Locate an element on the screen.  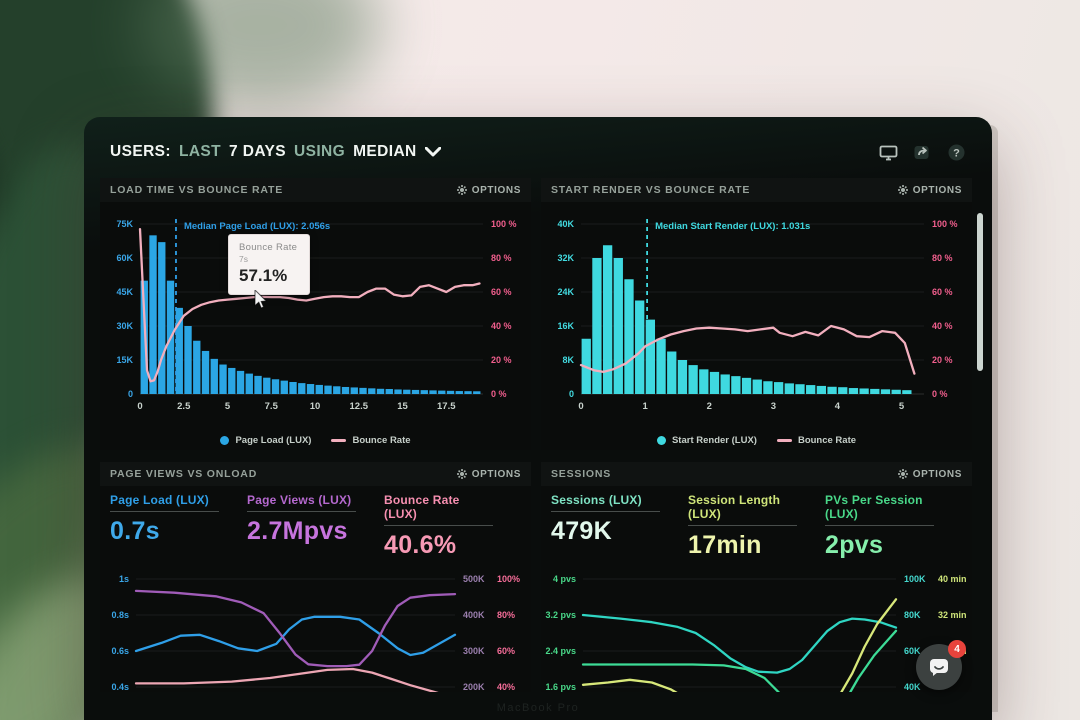
chat-button: 4 is located at coordinates (941, 665).